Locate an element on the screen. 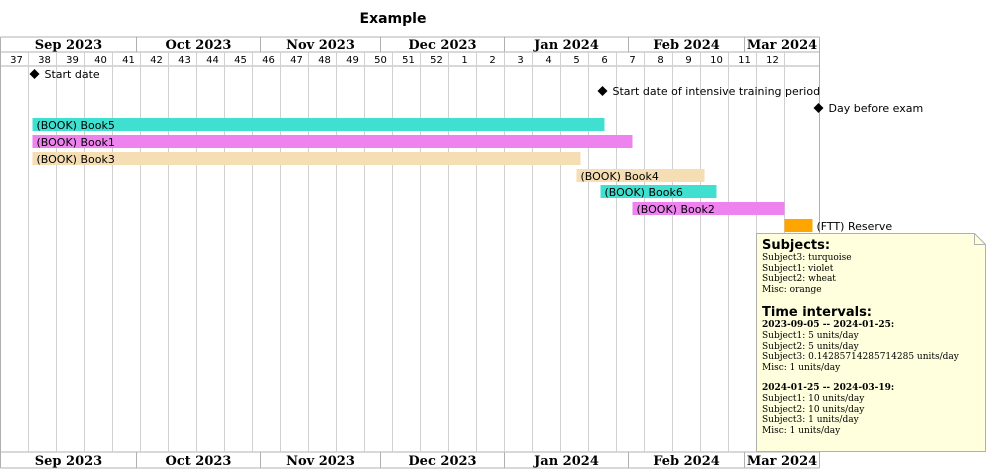  task-label: (FTT) Reserve is located at coordinates (855, 226).